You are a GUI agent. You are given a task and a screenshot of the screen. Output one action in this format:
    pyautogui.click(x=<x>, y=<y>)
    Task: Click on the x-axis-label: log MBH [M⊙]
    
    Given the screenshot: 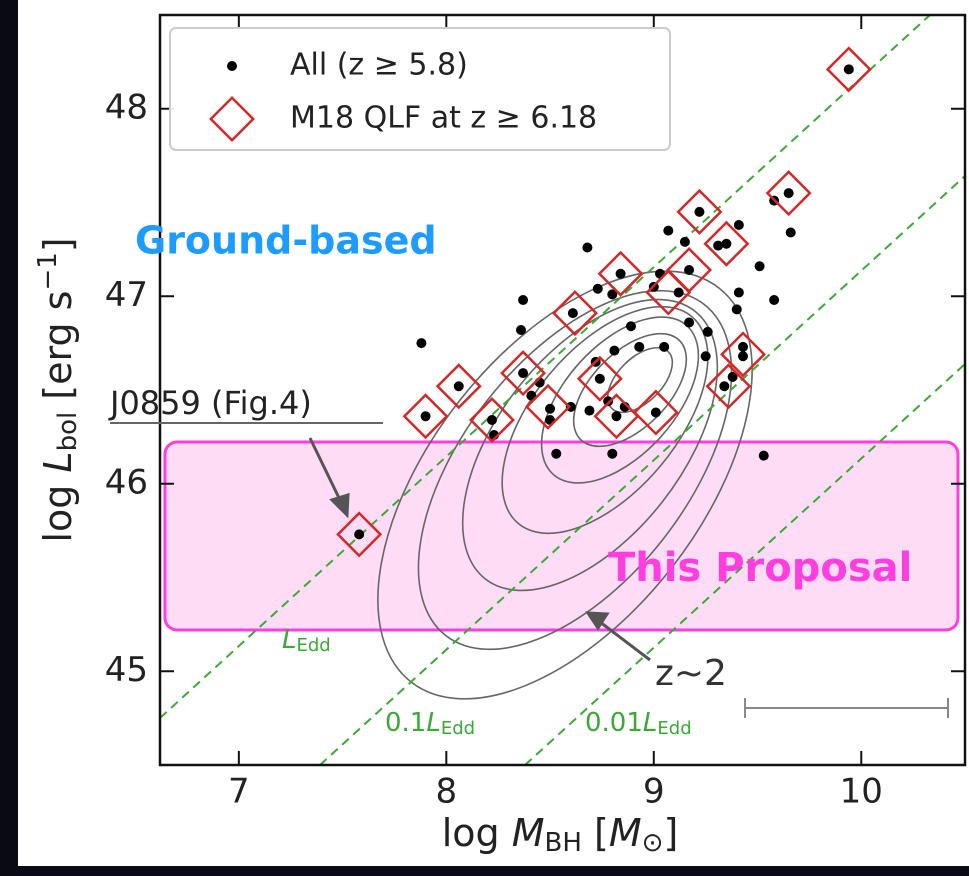 What is the action you would take?
    pyautogui.click(x=560, y=834)
    